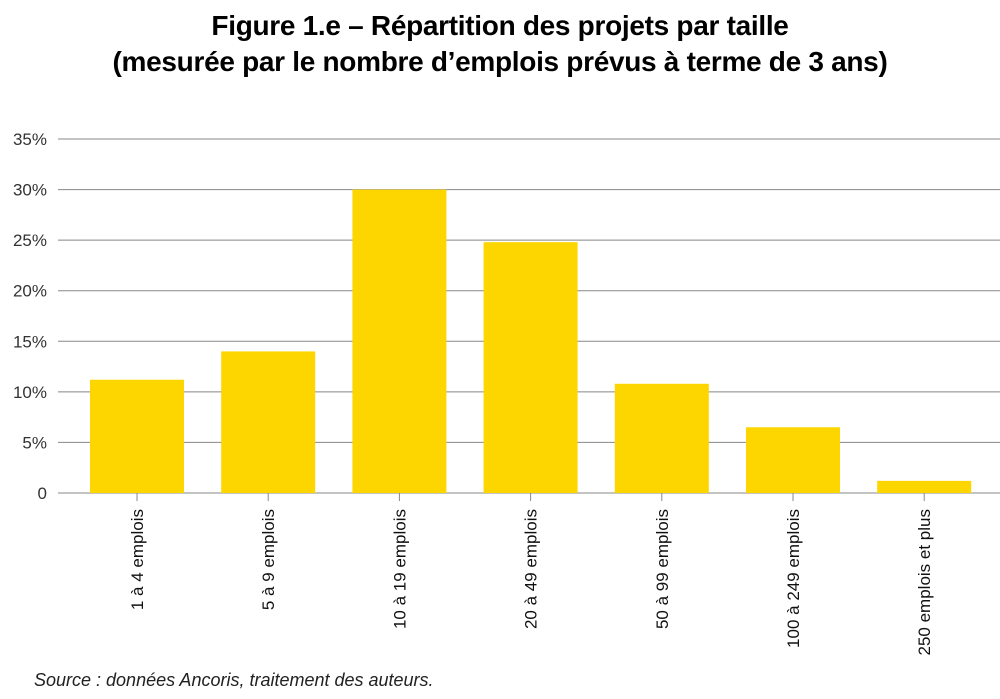  What do you see at coordinates (531, 569) in the screenshot?
I see `x-tick-label: 20 à 49 emplois` at bounding box center [531, 569].